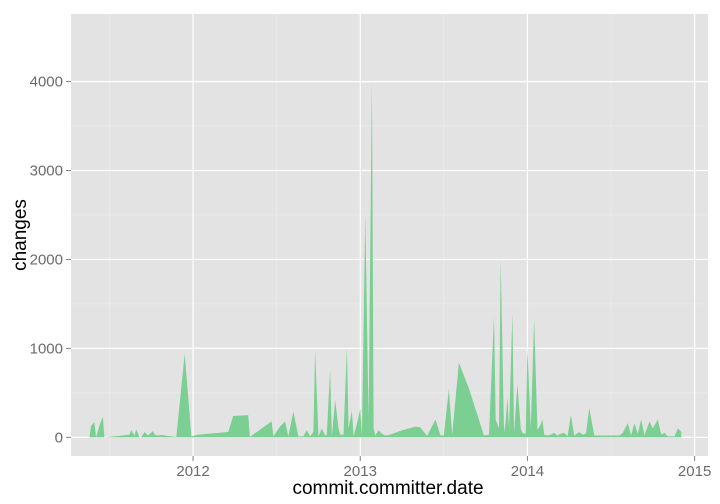  What do you see at coordinates (46, 171) in the screenshot?
I see `y-tick-label: 3000` at bounding box center [46, 171].